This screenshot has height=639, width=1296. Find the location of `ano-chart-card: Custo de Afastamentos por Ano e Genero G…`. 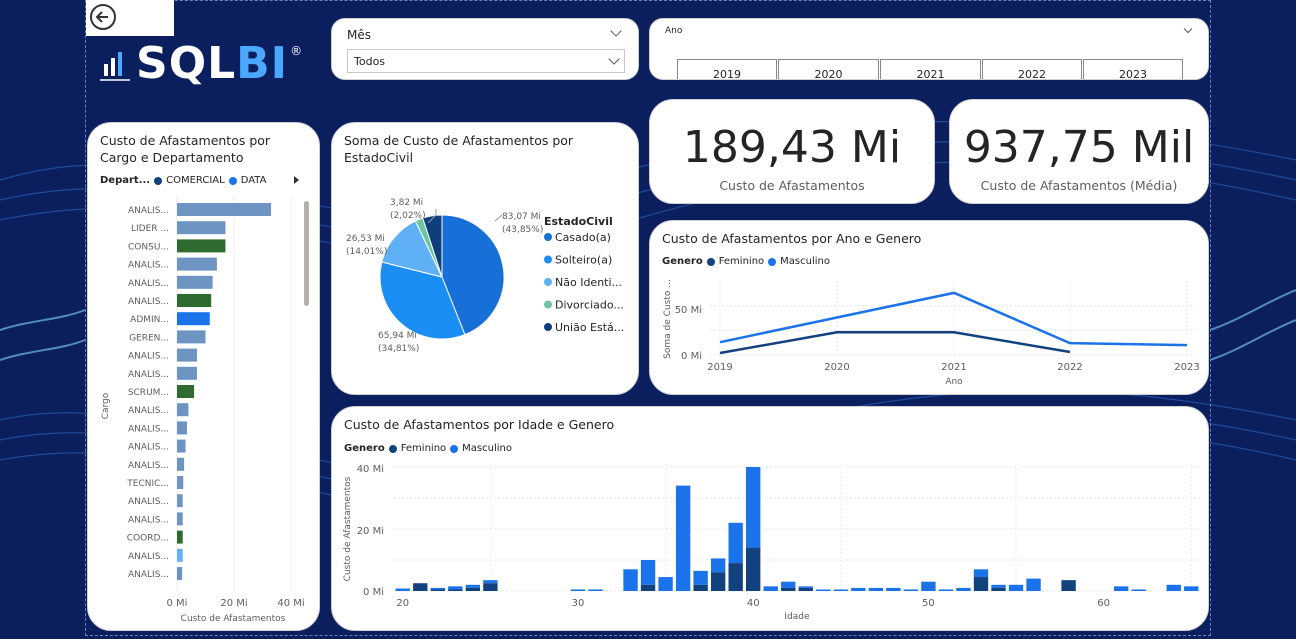

ano-chart-card: Custo de Afastamentos por Ano e Genero G… is located at coordinates (929, 307).